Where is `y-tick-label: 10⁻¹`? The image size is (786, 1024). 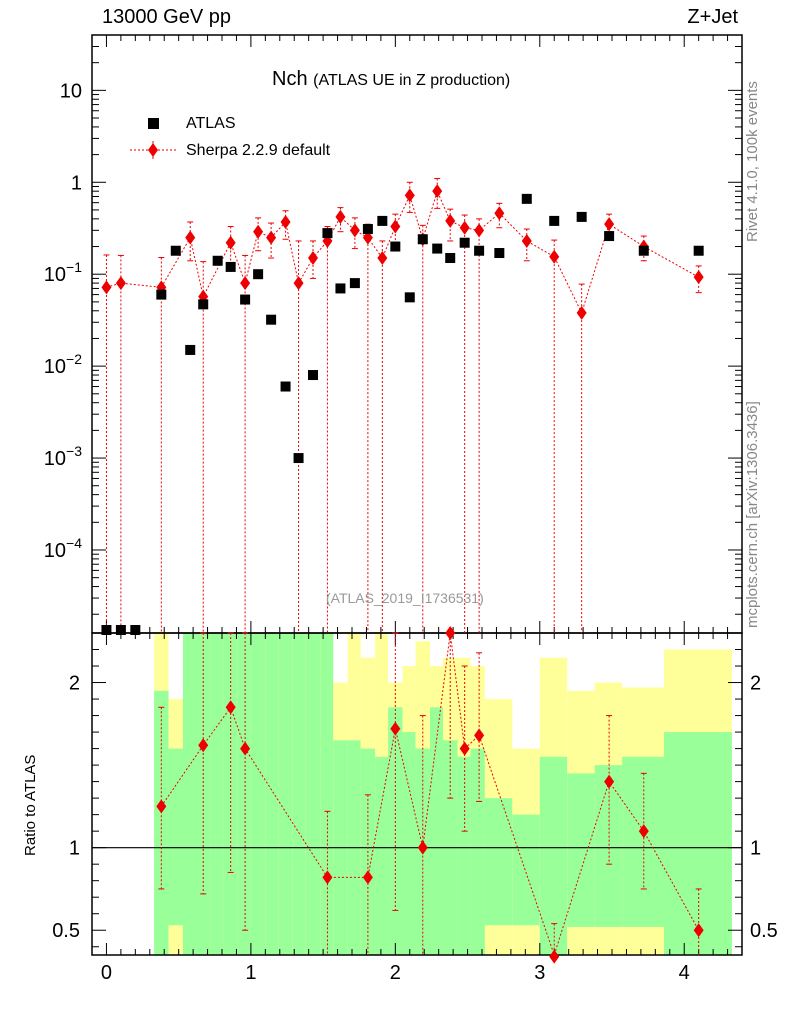 y-tick-label: 10⁻¹ is located at coordinates (63, 272).